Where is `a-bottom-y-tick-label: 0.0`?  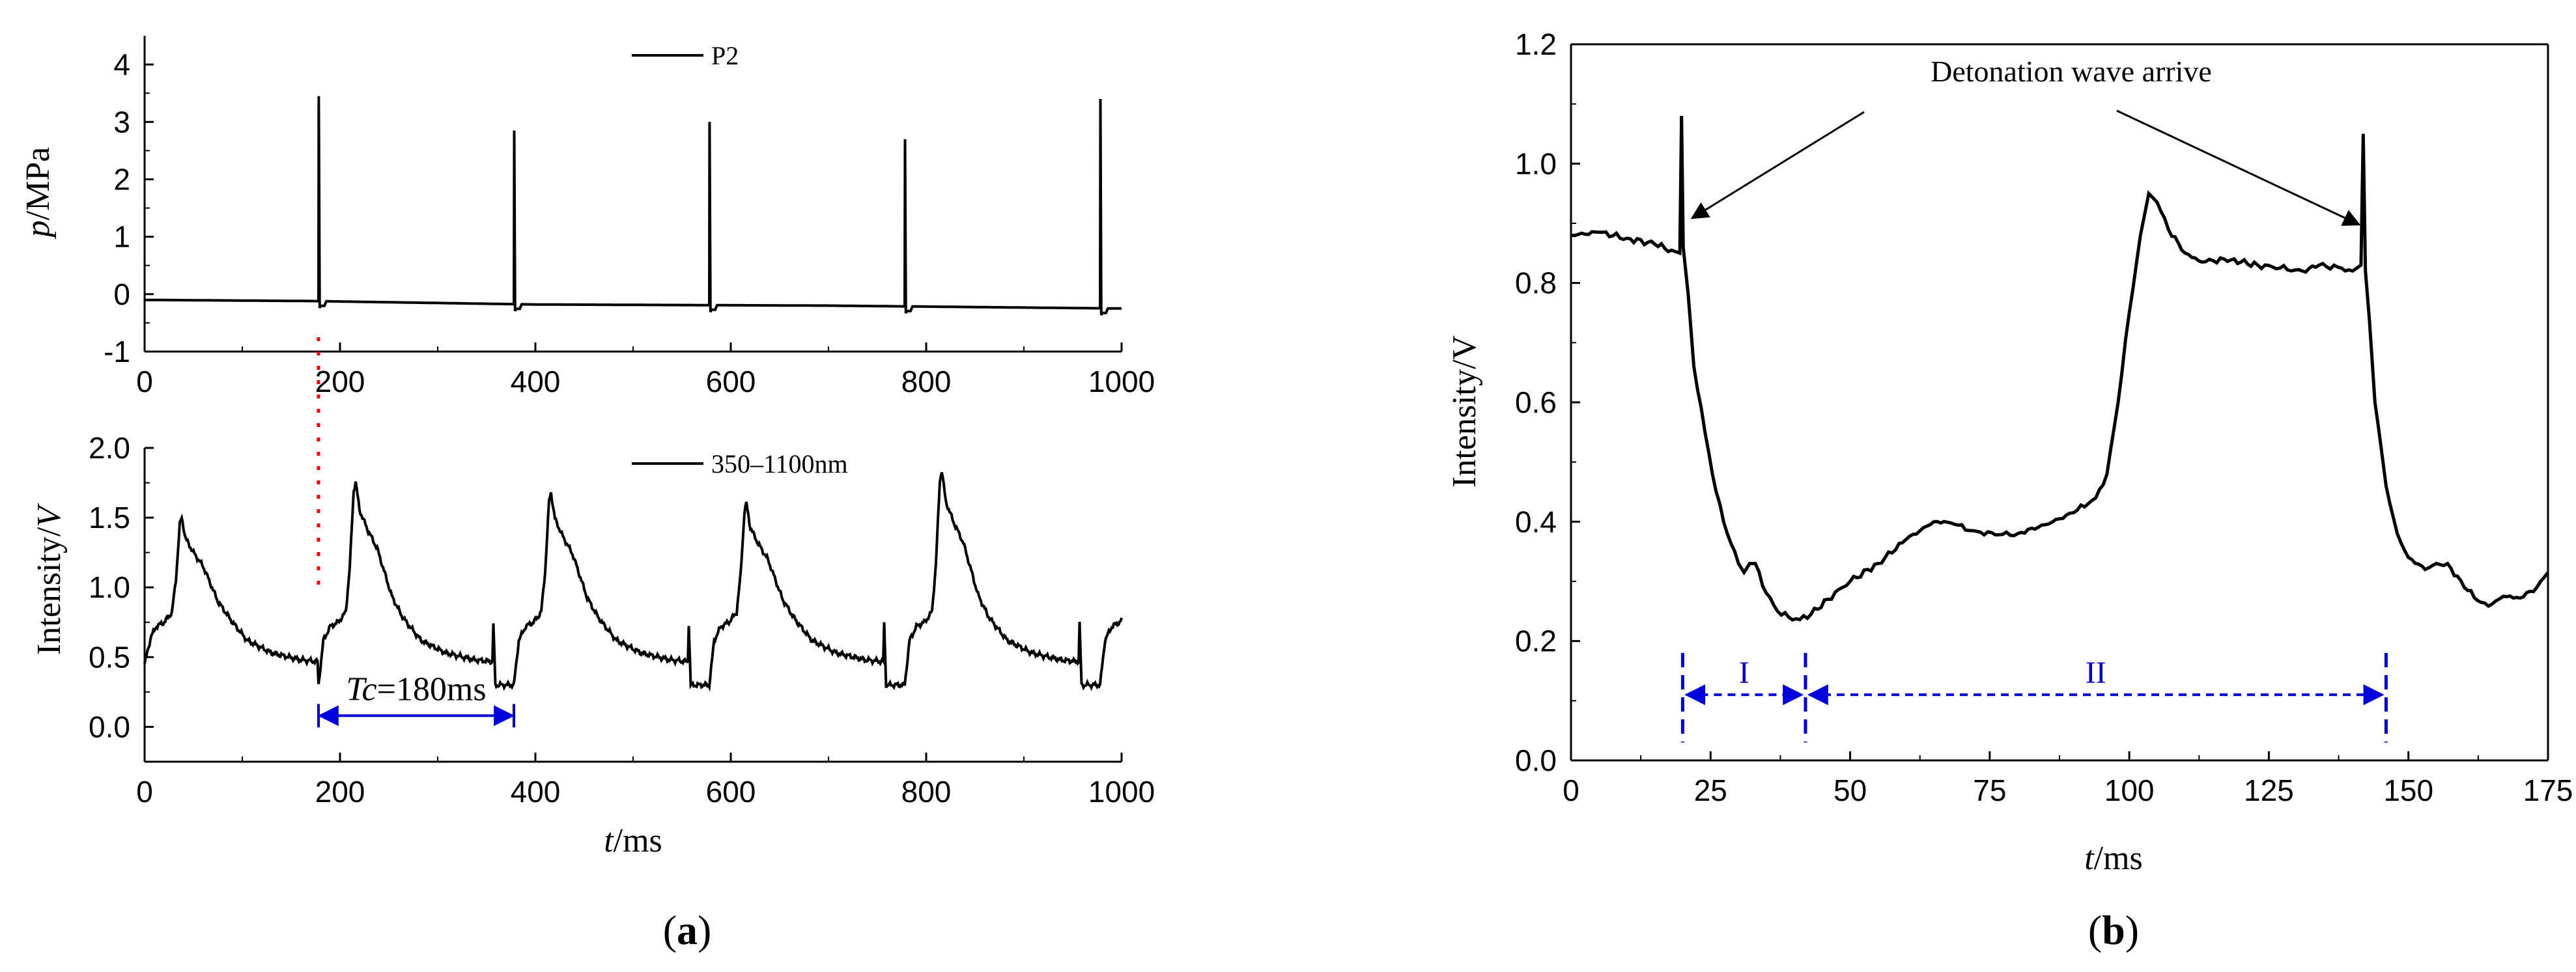 a-bottom-y-tick-label: 0.0 is located at coordinates (109, 727).